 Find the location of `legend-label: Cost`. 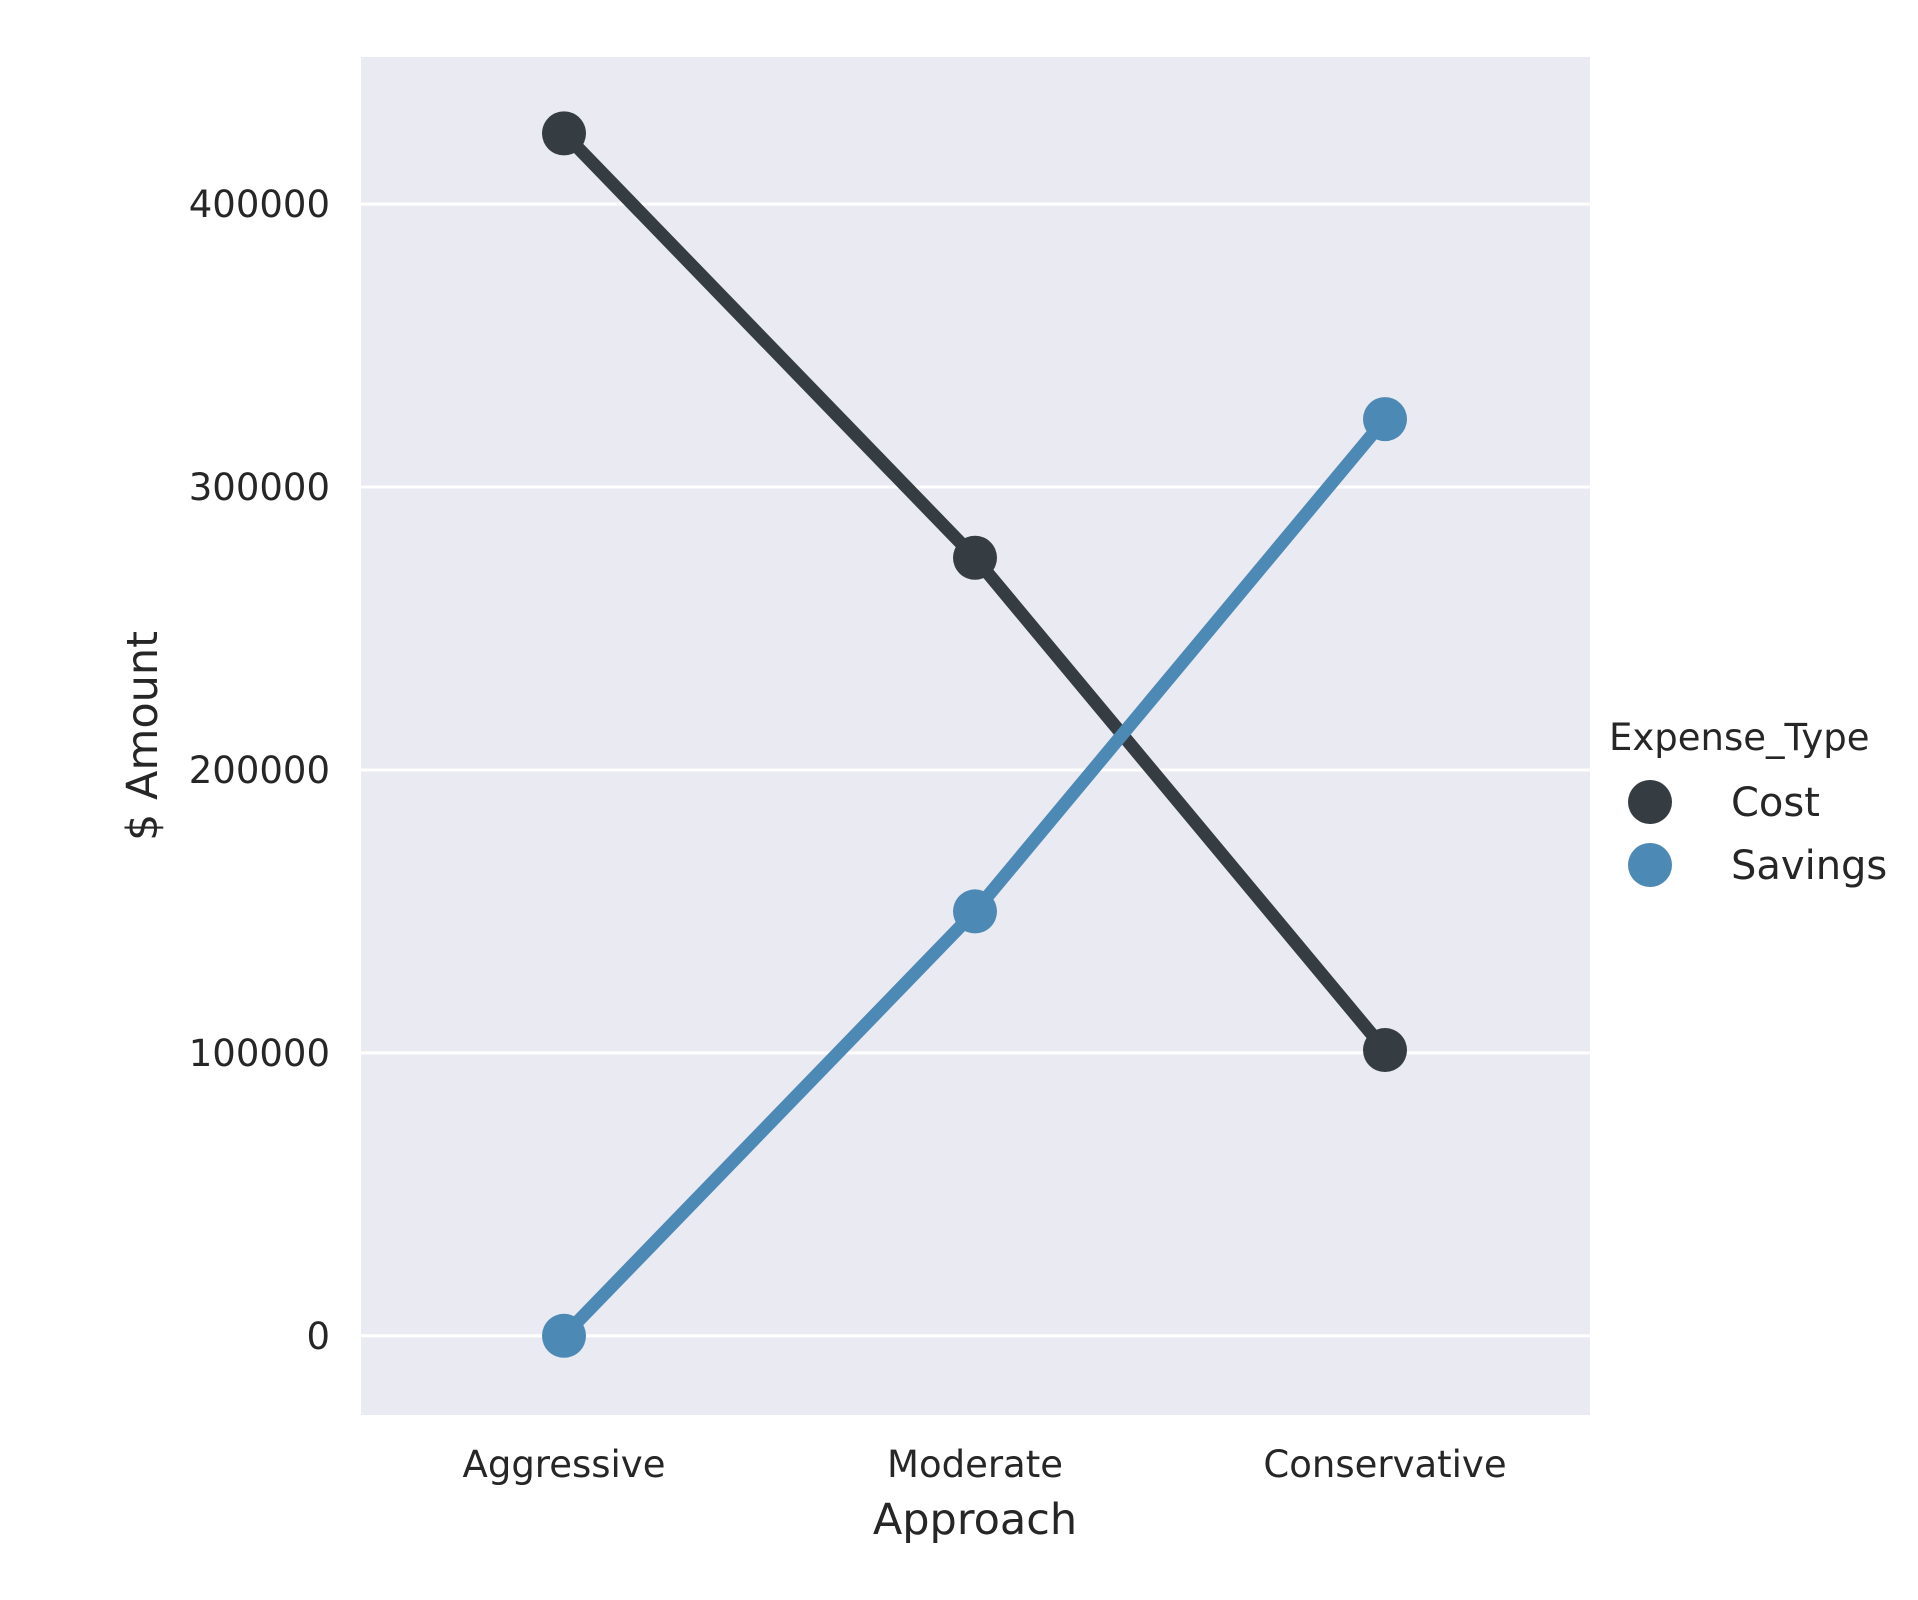

legend-label: Cost is located at coordinates (1775, 803).